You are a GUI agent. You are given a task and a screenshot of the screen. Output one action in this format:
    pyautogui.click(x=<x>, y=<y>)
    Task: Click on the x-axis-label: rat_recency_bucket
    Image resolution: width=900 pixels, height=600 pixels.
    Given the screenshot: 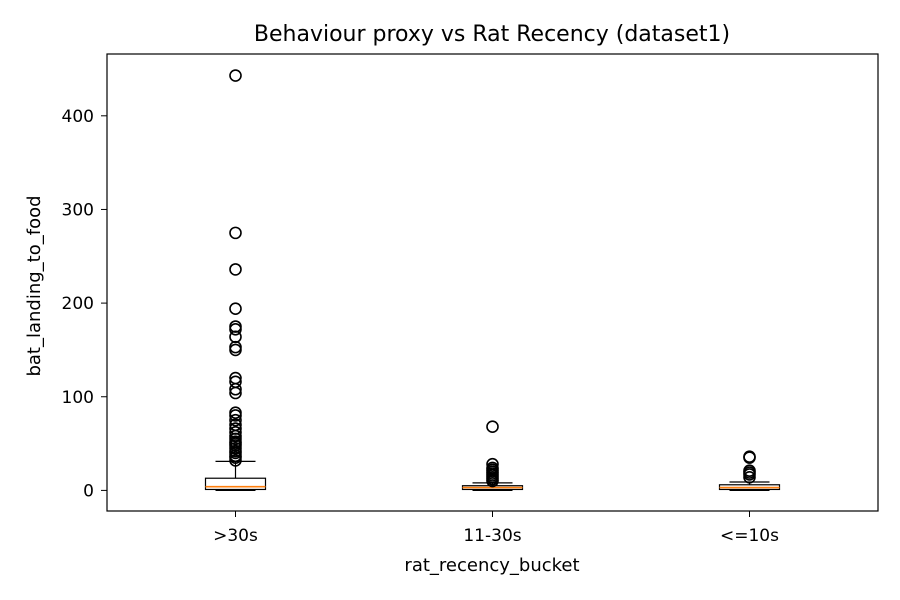 What is the action you would take?
    pyautogui.click(x=491, y=565)
    